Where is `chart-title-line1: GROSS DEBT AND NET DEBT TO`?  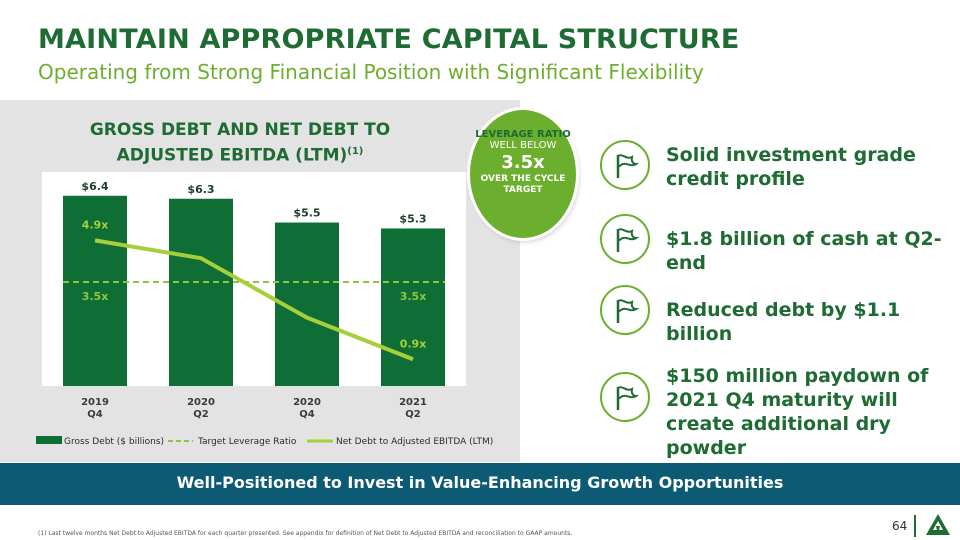 chart-title-line1: GROSS DEBT AND NET DEBT TO is located at coordinates (240, 130).